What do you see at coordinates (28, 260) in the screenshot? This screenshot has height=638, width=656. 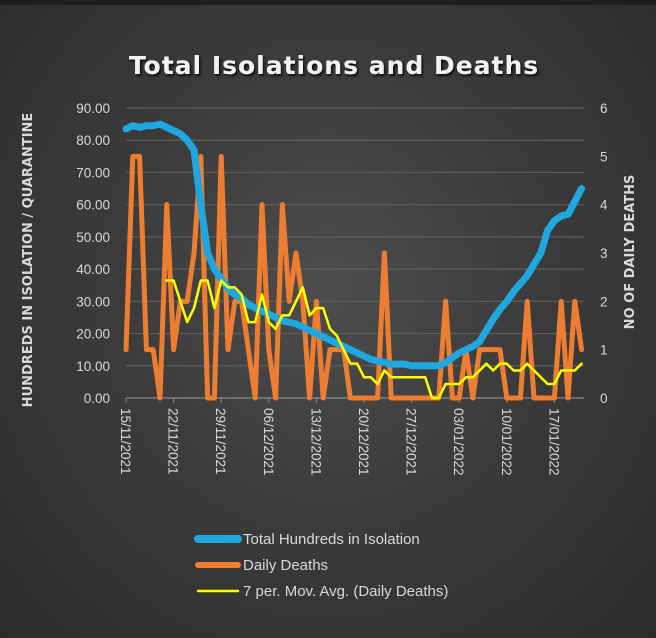 I see `y-axis-title: HUNDREDS IN ISOLATION / QUARANTINE` at bounding box center [28, 260].